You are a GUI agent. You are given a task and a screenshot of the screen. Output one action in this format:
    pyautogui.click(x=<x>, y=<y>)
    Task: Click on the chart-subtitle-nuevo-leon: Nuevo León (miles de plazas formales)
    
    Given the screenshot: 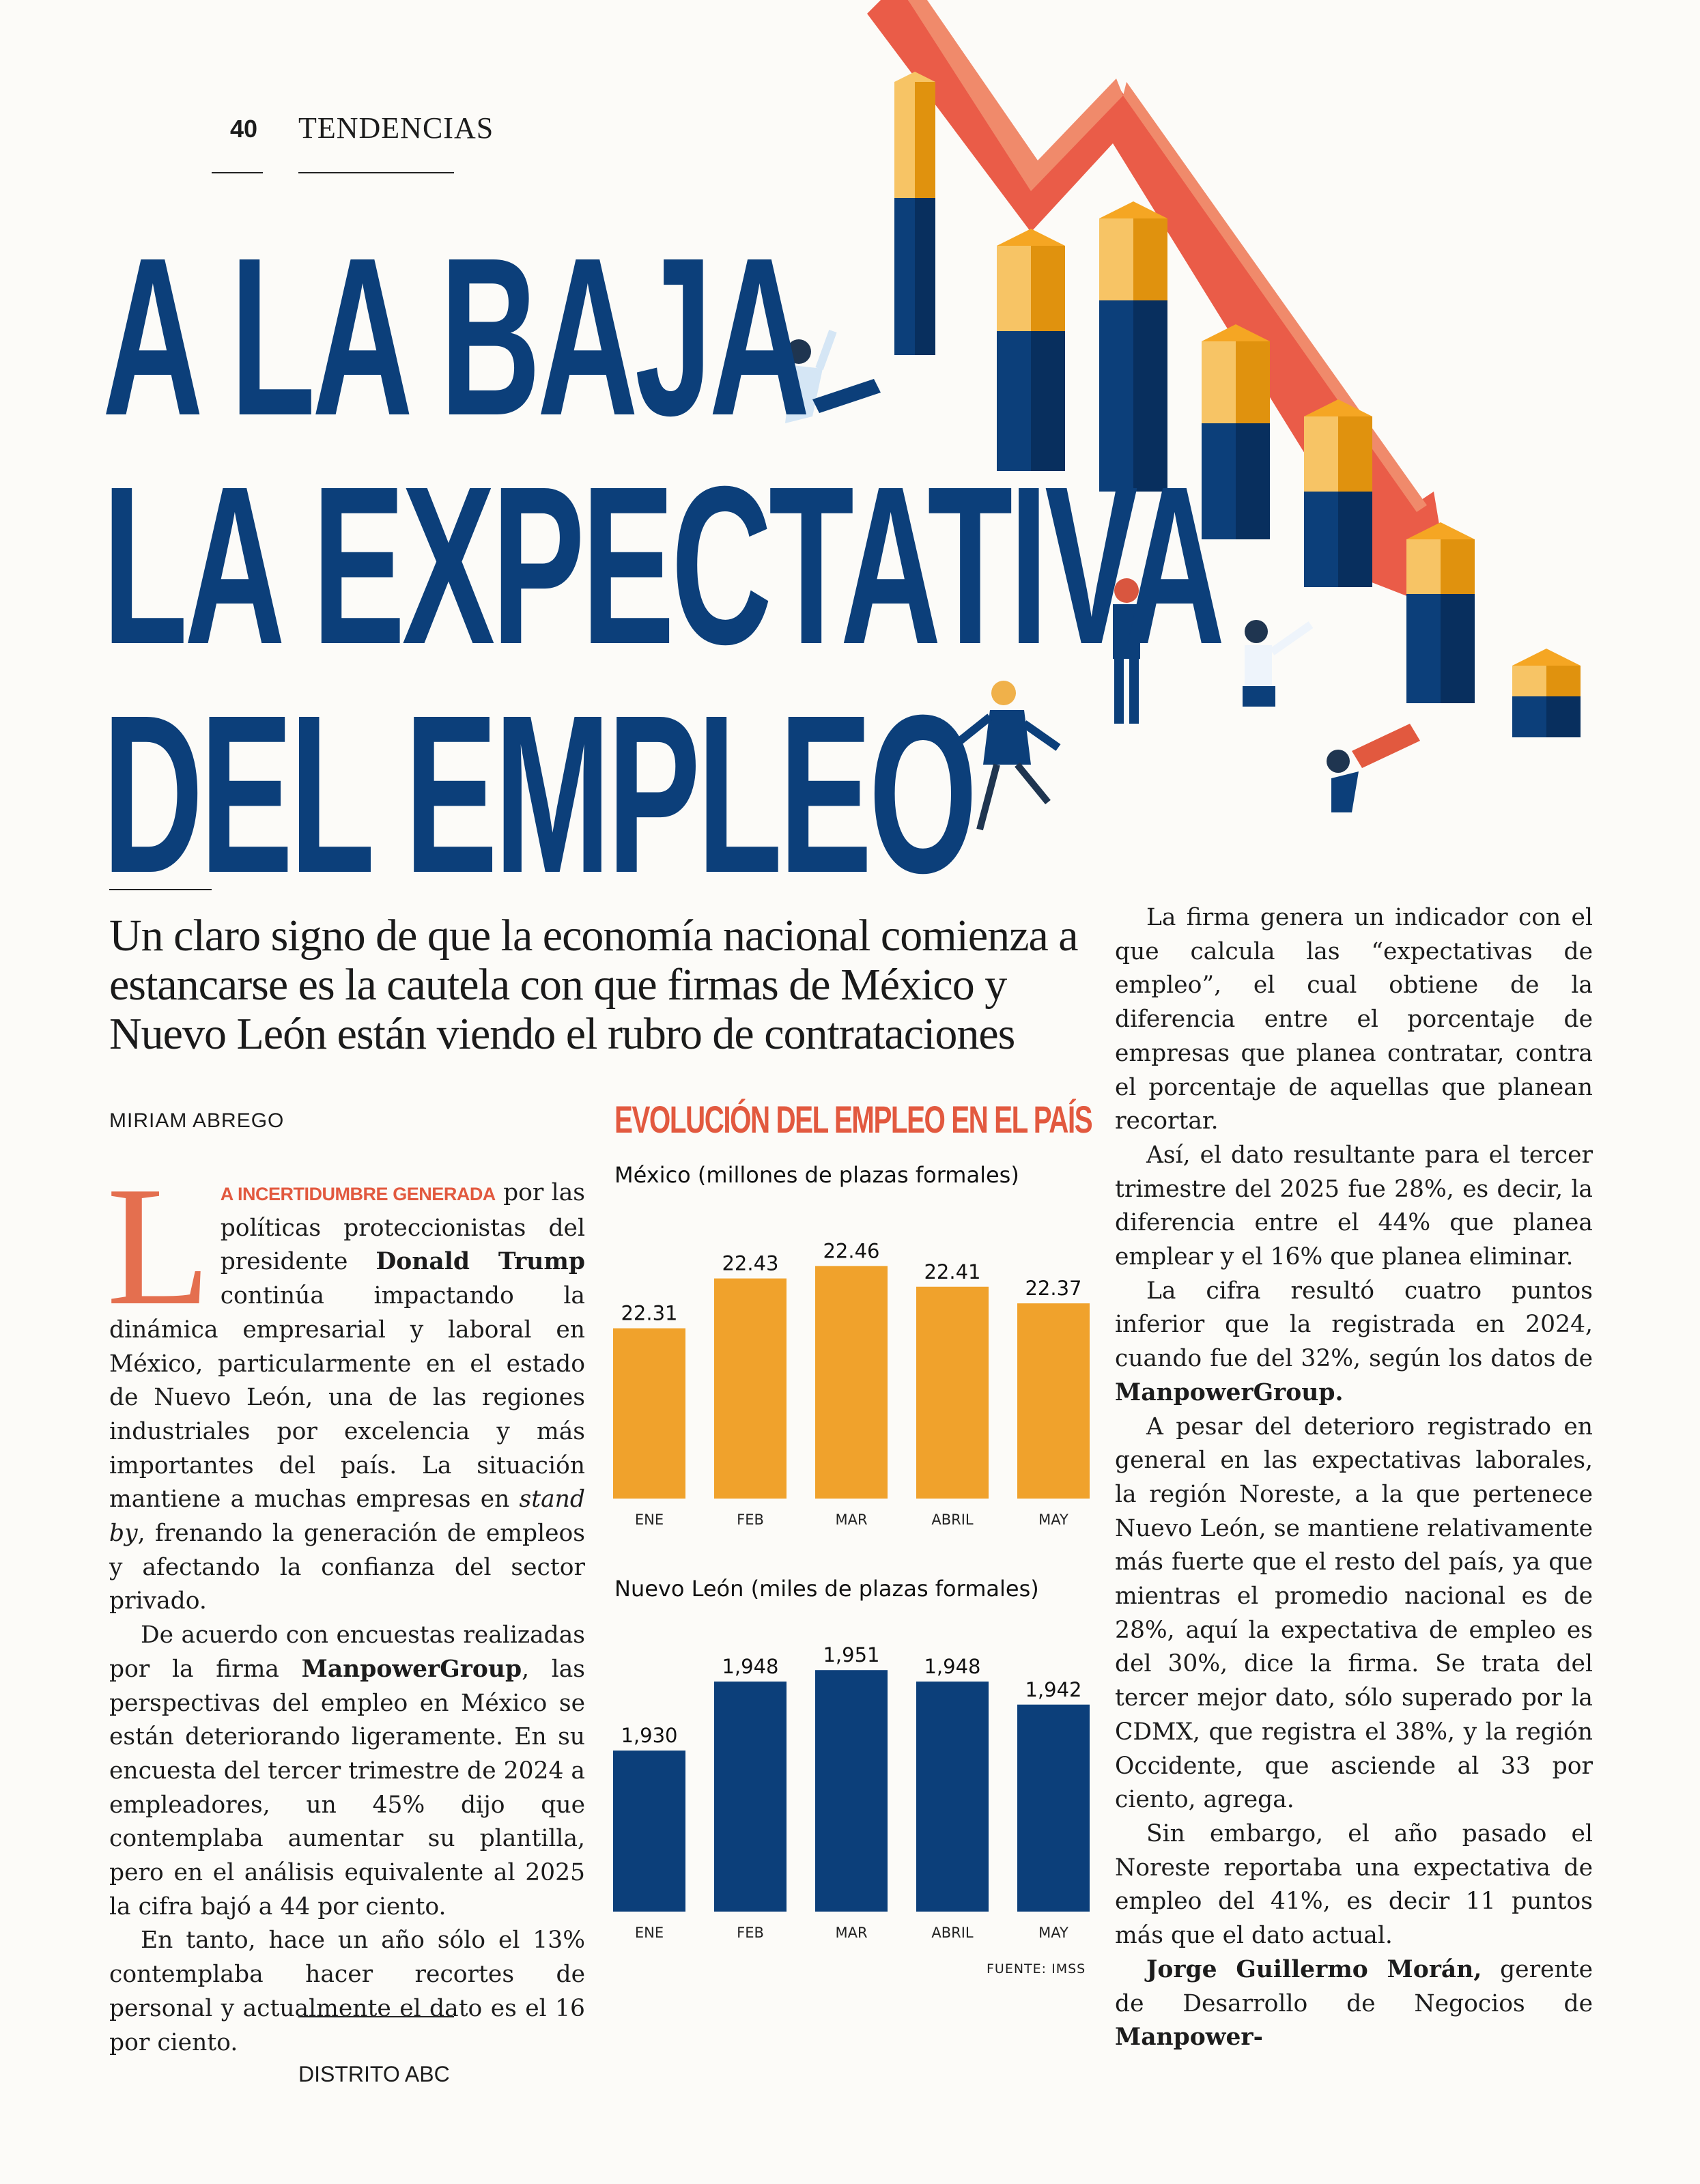 What is the action you would take?
    pyautogui.click(x=826, y=1589)
    